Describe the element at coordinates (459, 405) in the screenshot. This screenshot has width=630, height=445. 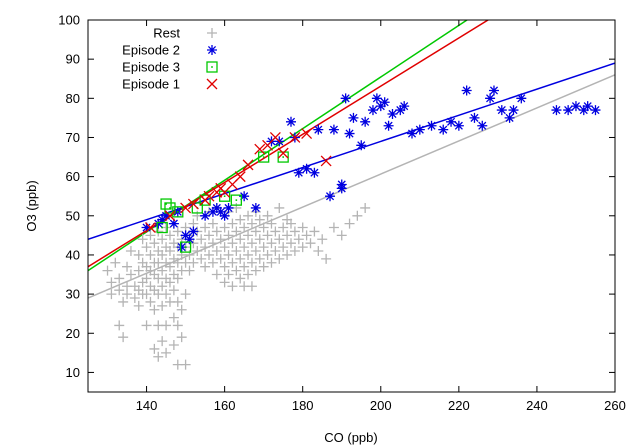
I see `x-tick-label: 220` at that location.